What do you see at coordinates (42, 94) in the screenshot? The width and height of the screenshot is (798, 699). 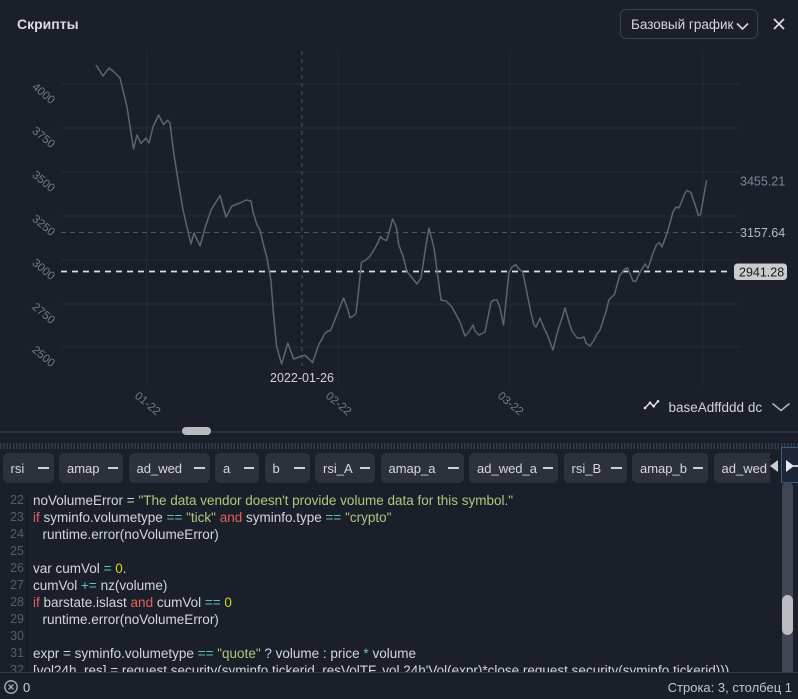 I see `svg-text: 4000` at bounding box center [42, 94].